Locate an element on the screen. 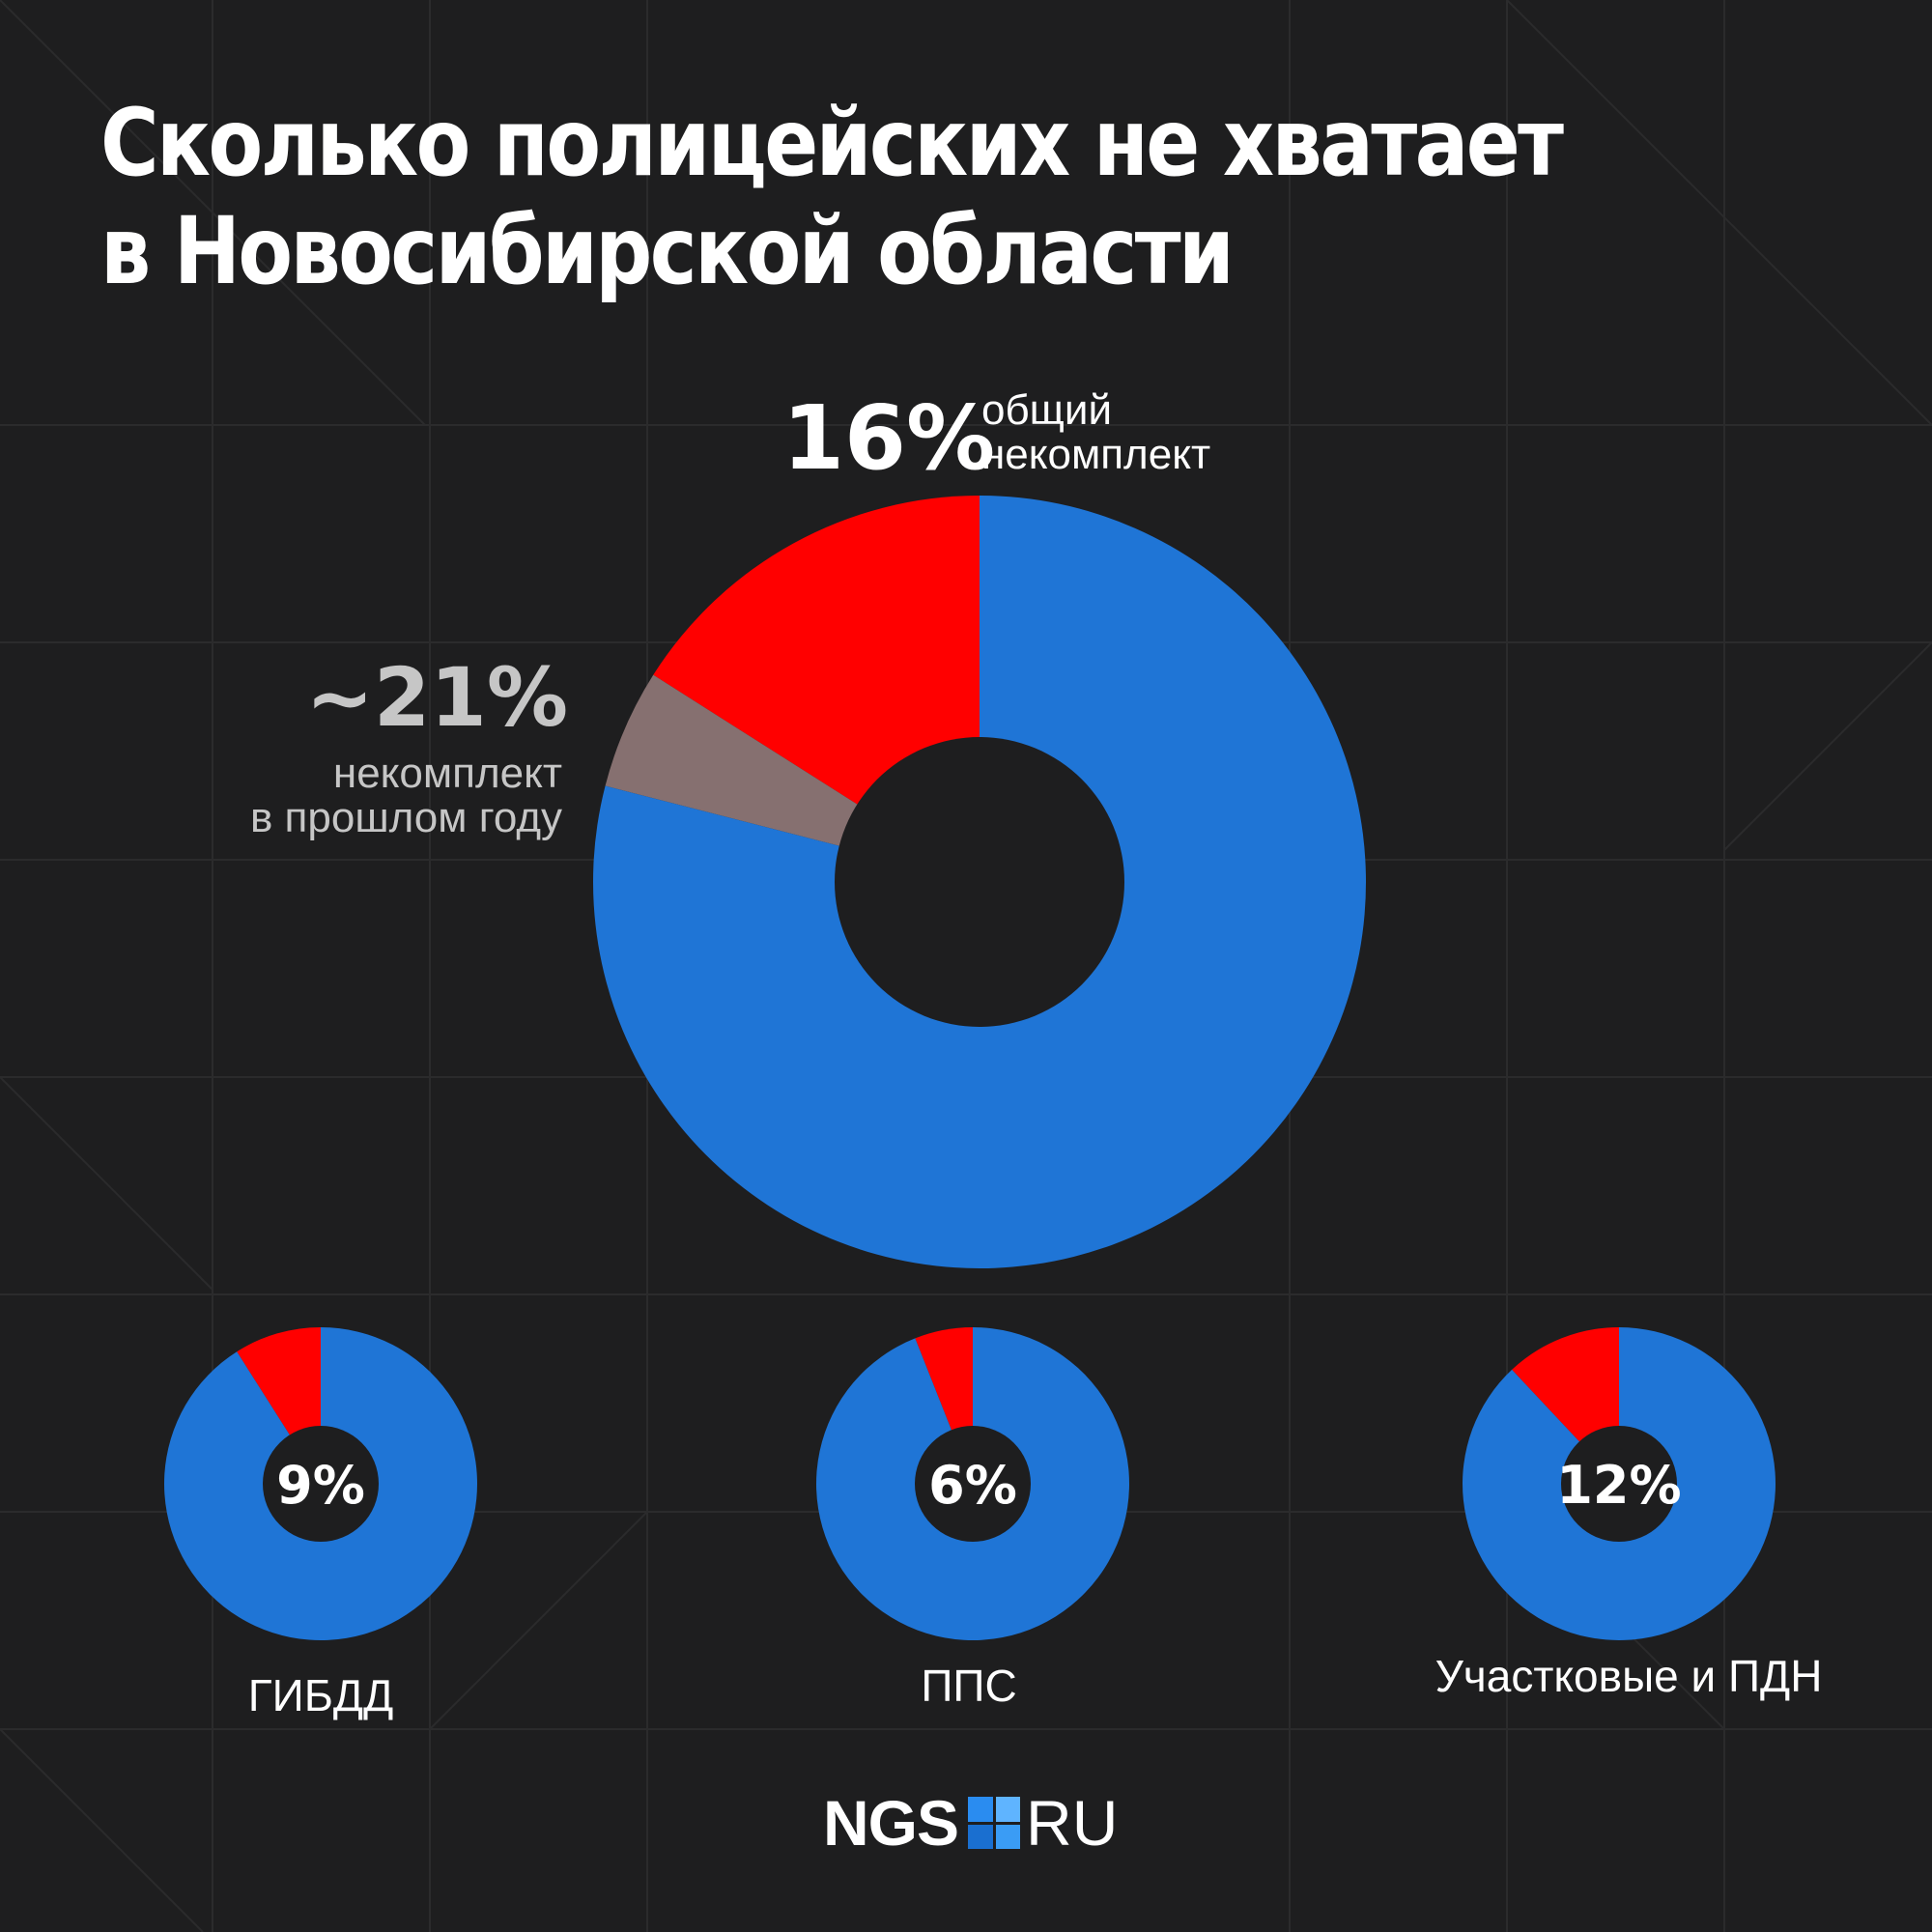  donut-gibdd-hole is located at coordinates (321, 1484).